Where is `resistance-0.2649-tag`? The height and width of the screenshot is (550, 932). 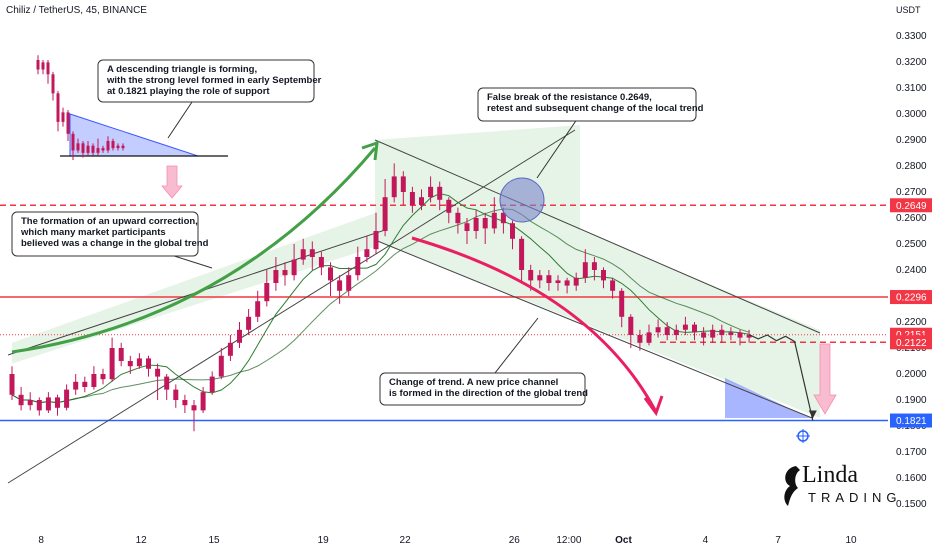 resistance-0.2649-tag is located at coordinates (911, 205).